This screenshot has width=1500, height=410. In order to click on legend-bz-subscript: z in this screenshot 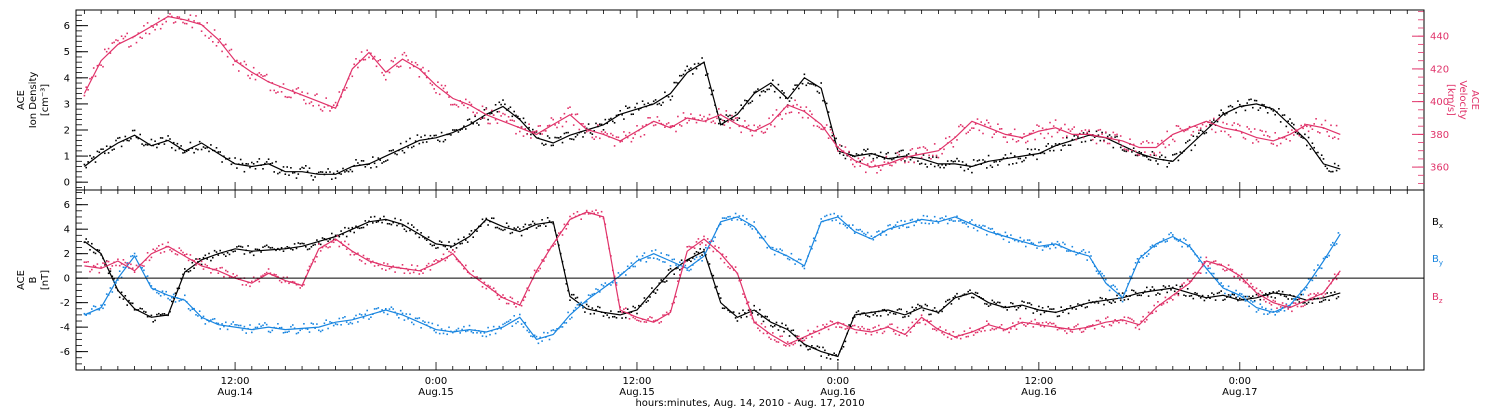, I will do `click(1441, 301)`.